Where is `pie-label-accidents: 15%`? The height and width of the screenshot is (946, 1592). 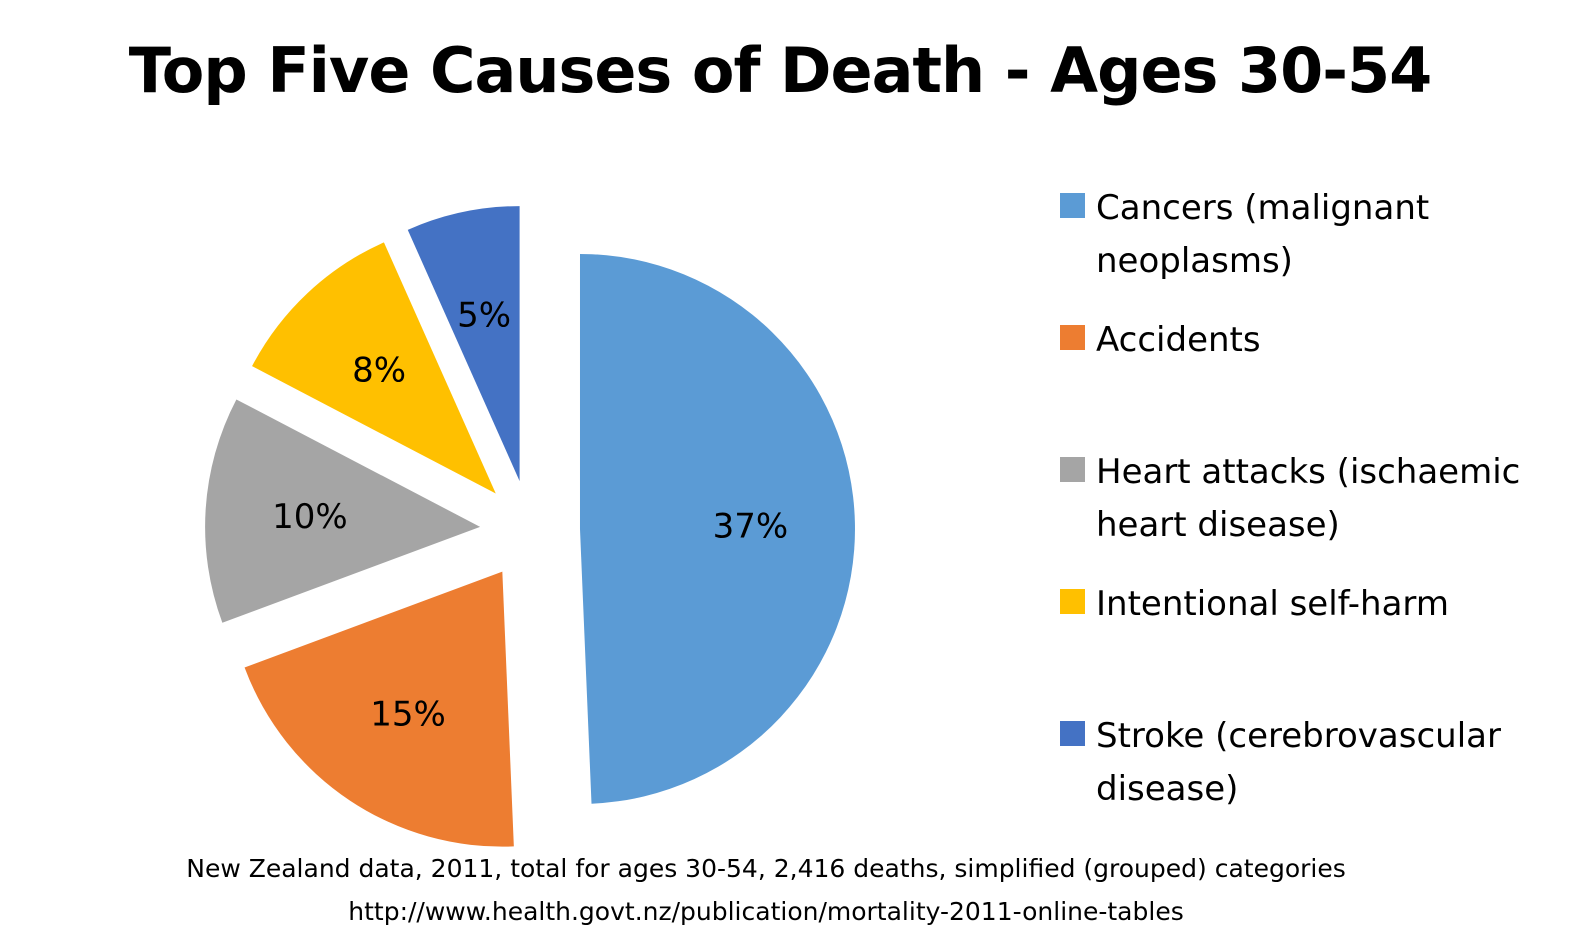 pie-label-accidents: 15% is located at coordinates (408, 715).